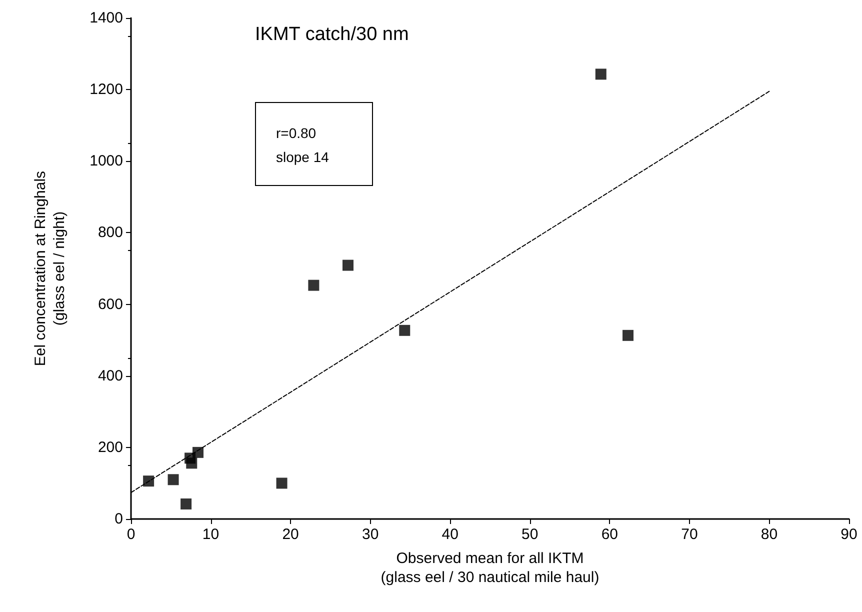 The image size is (862, 612). I want to click on x-tick-label: 40, so click(450, 534).